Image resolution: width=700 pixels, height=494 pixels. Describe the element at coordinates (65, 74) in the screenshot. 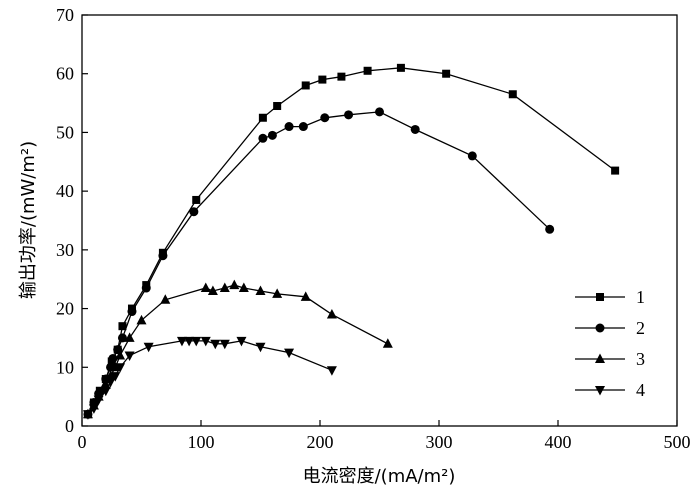

I see `y-tick-label: 60` at that location.